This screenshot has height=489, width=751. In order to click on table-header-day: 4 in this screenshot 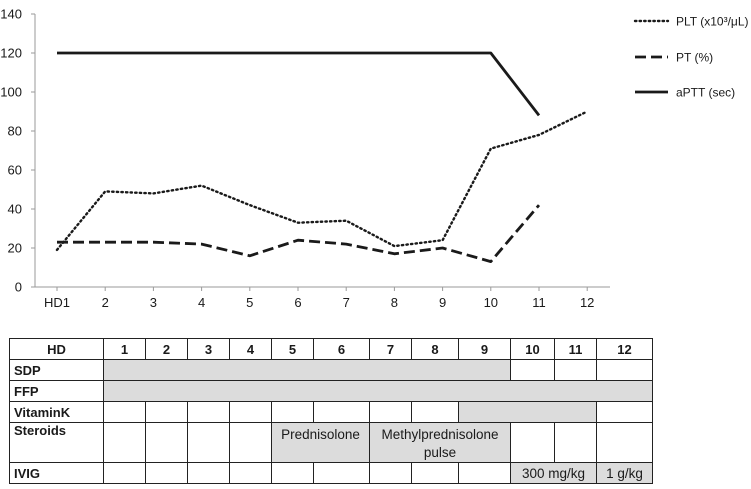, I will do `click(250, 349)`.